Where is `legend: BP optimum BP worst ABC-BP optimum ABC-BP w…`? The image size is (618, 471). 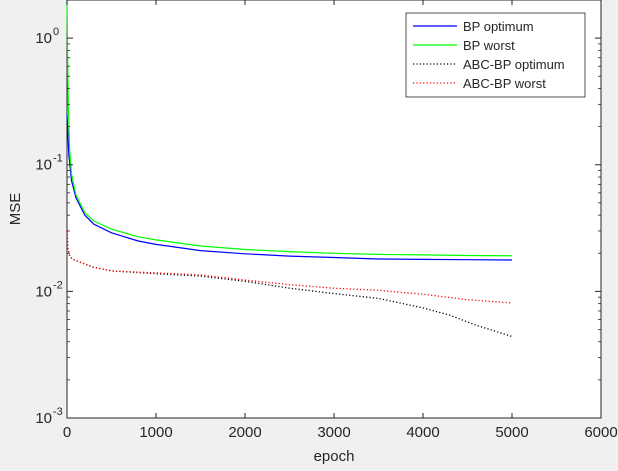 legend: BP optimum BP worst ABC-BP optimum ABC-BP w… is located at coordinates (495, 55).